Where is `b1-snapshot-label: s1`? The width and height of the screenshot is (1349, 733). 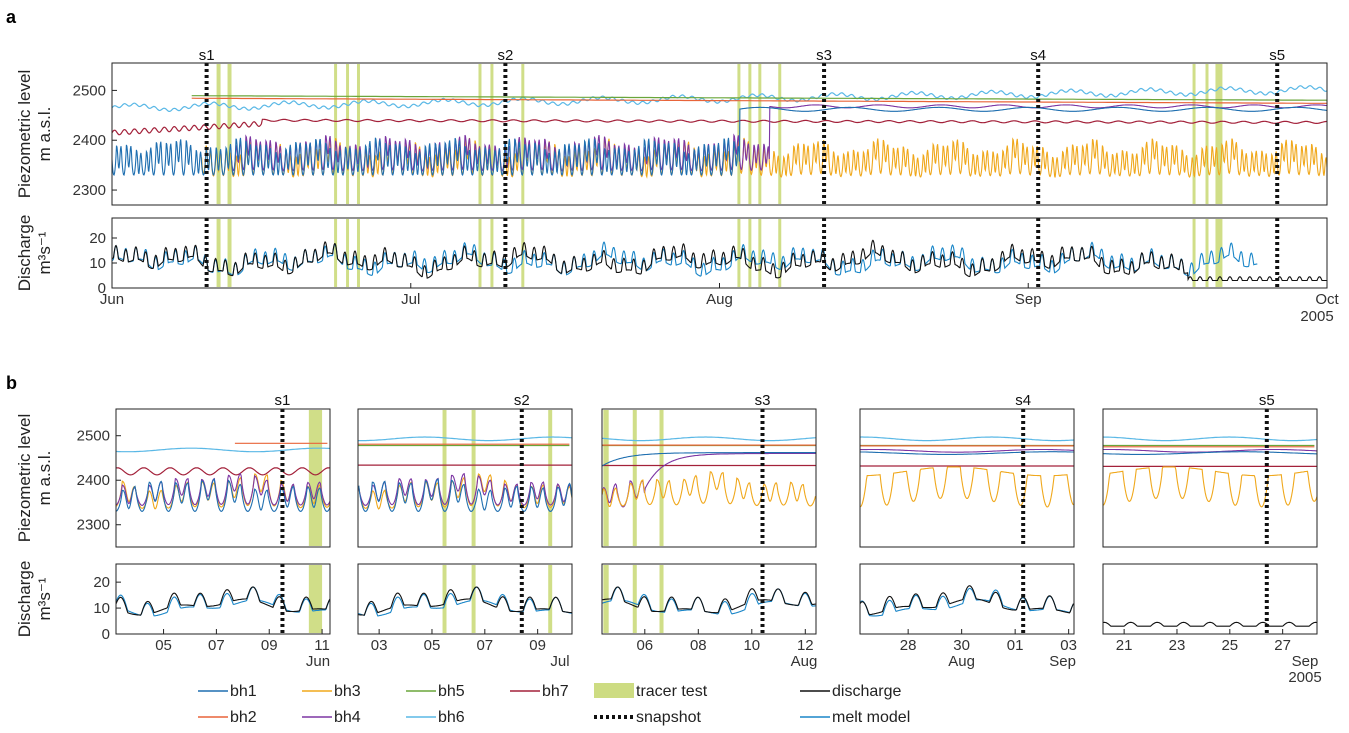
b1-snapshot-label: s1 is located at coordinates (283, 400).